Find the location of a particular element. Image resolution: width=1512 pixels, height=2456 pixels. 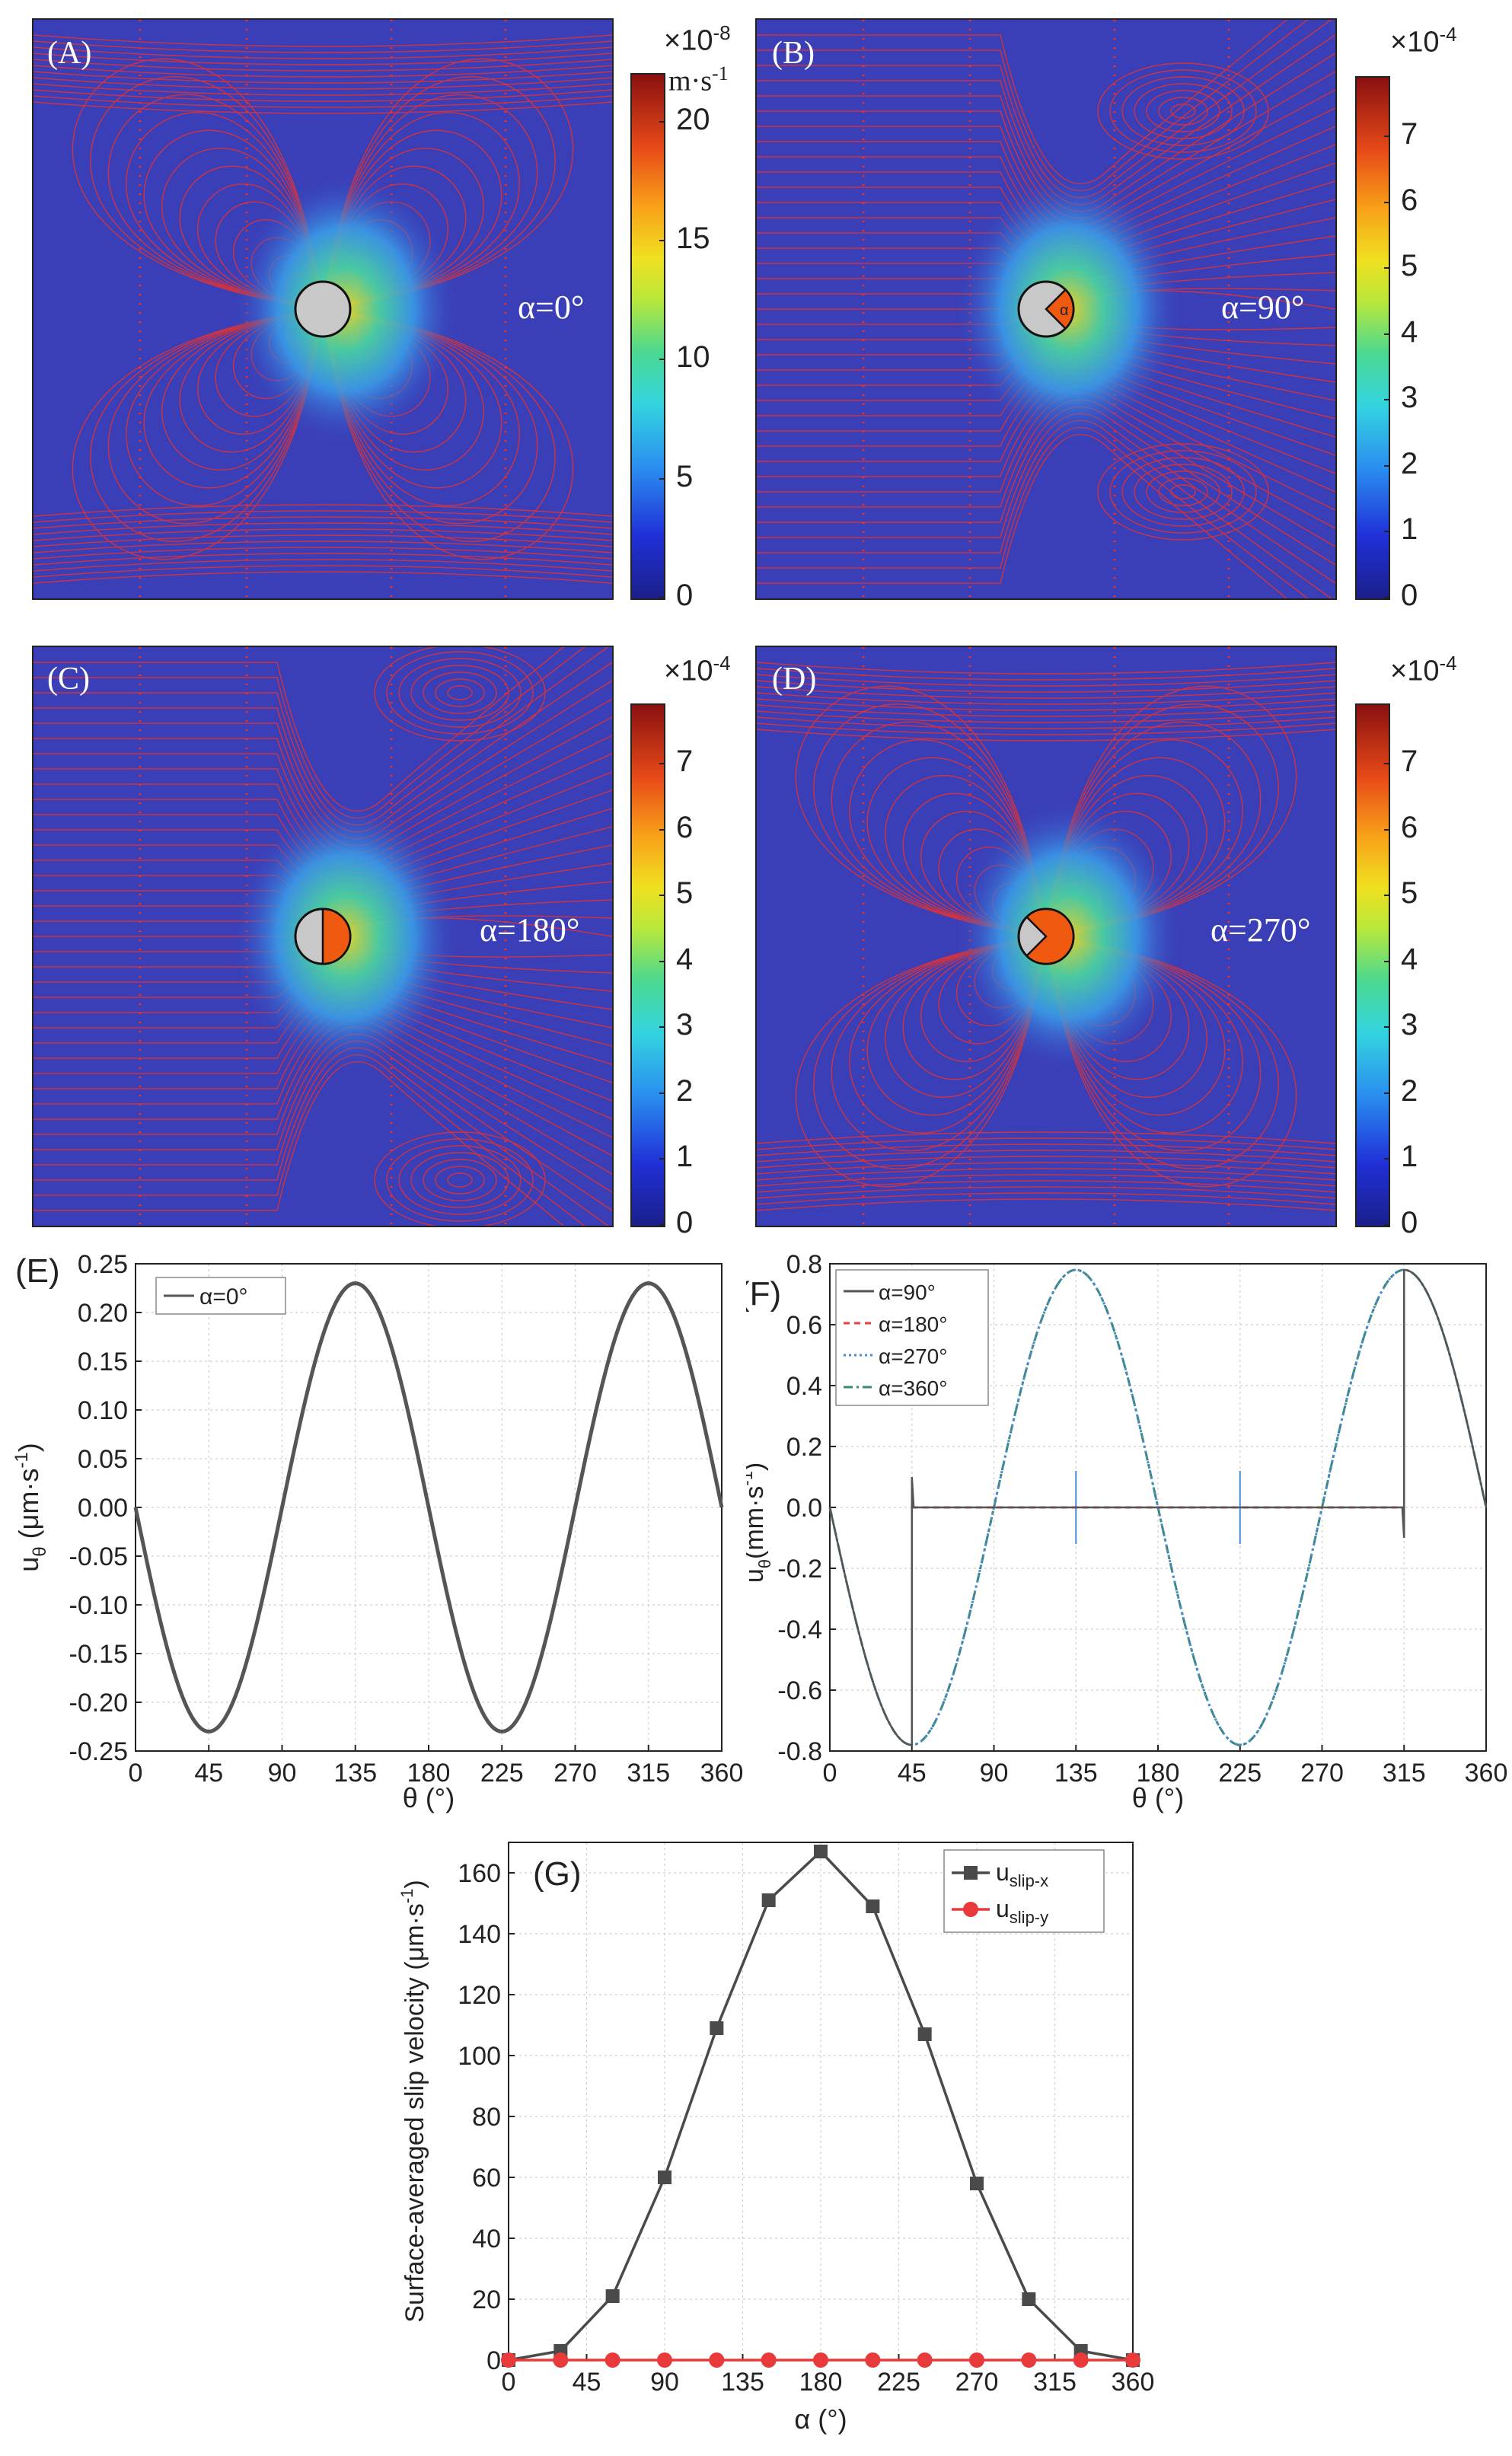

x-axis-label: θ (°) is located at coordinates (1158, 1797).